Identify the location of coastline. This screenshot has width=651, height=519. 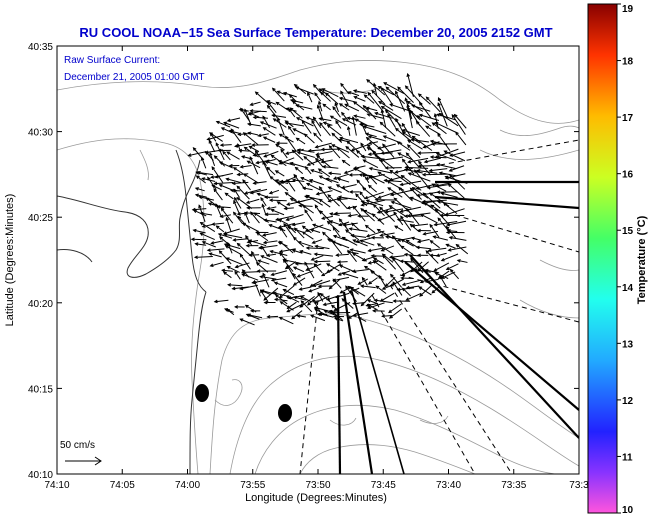
(132, 311).